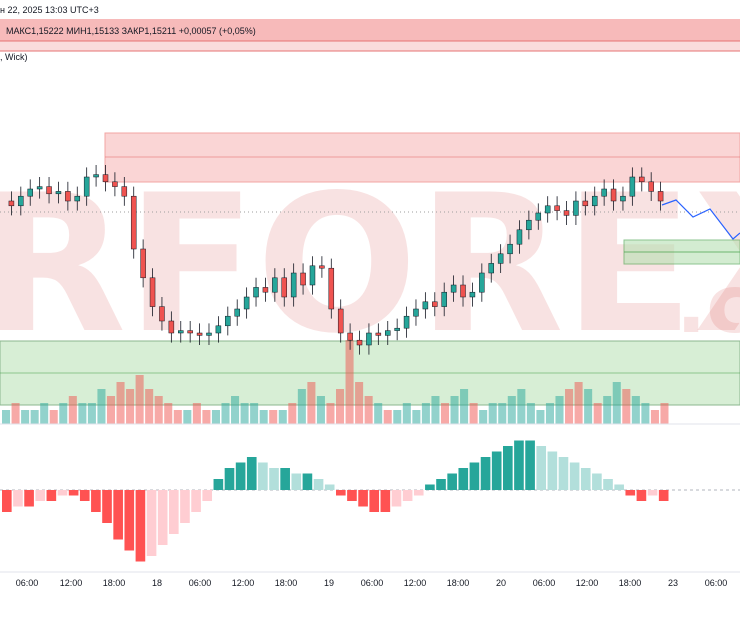  What do you see at coordinates (673, 583) in the screenshot?
I see `x-tick-label: 23` at bounding box center [673, 583].